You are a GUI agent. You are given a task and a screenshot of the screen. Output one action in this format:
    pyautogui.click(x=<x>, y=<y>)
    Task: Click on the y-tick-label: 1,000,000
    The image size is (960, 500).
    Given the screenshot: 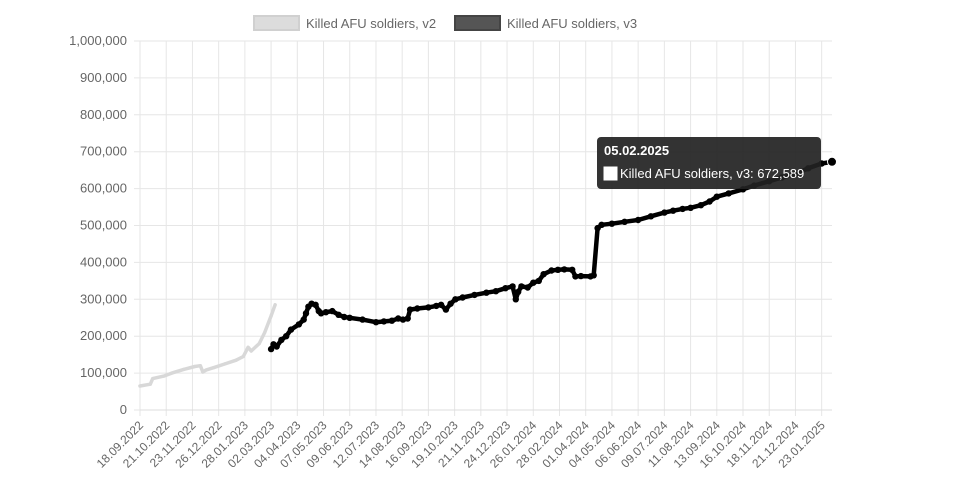 What is the action you would take?
    pyautogui.click(x=98, y=40)
    